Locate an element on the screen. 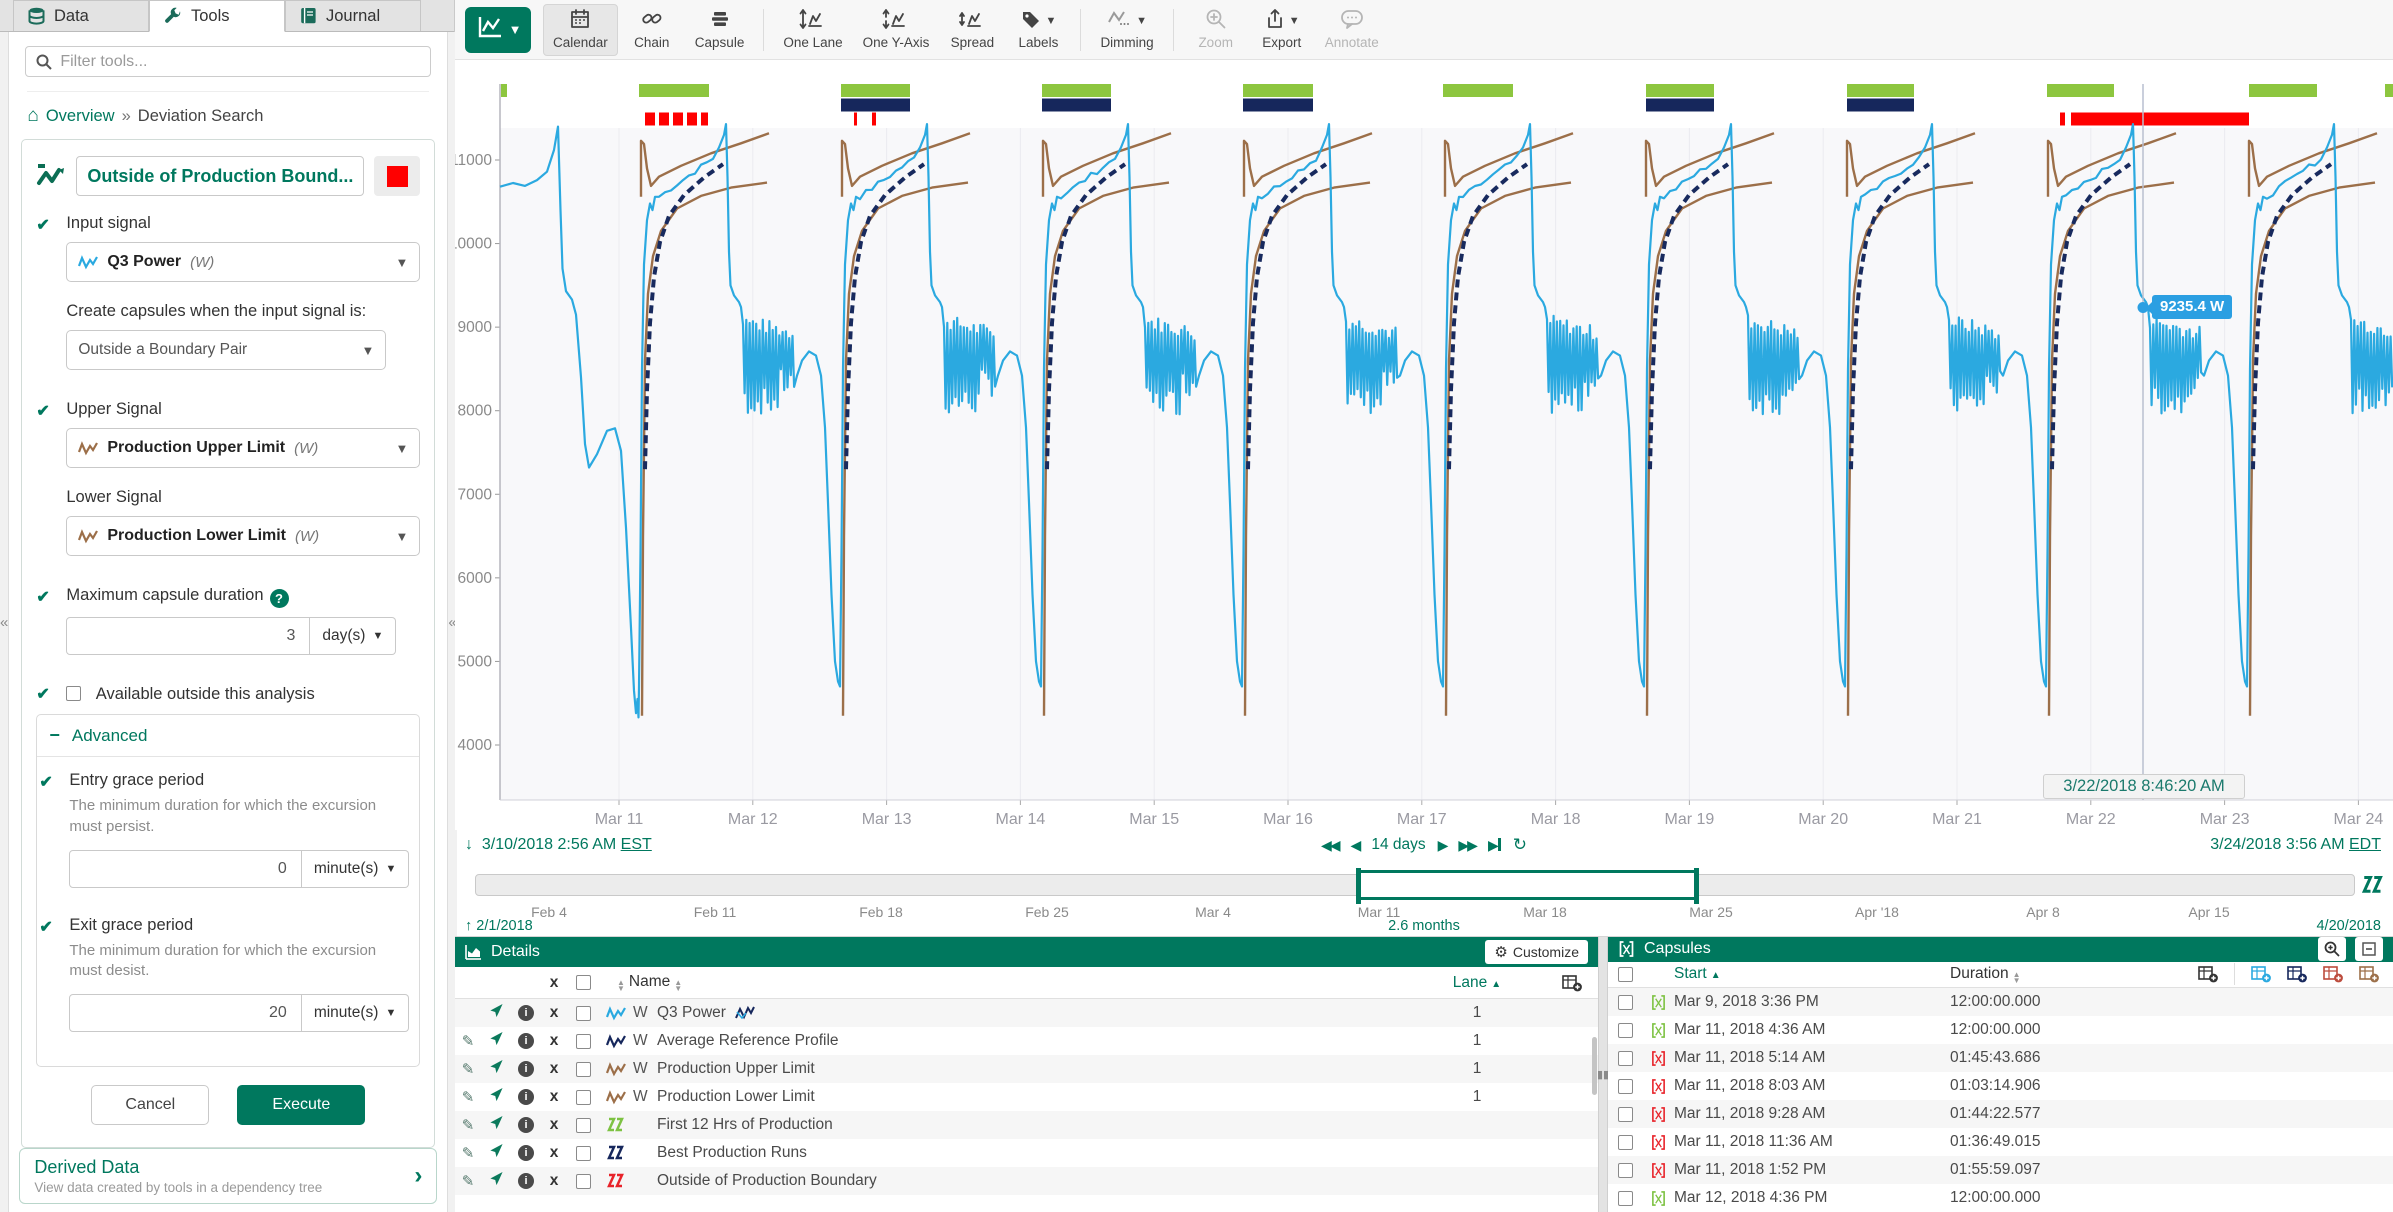 The width and height of the screenshot is (2393, 1212). capsule-time-icon is located at coordinates (2373, 885).